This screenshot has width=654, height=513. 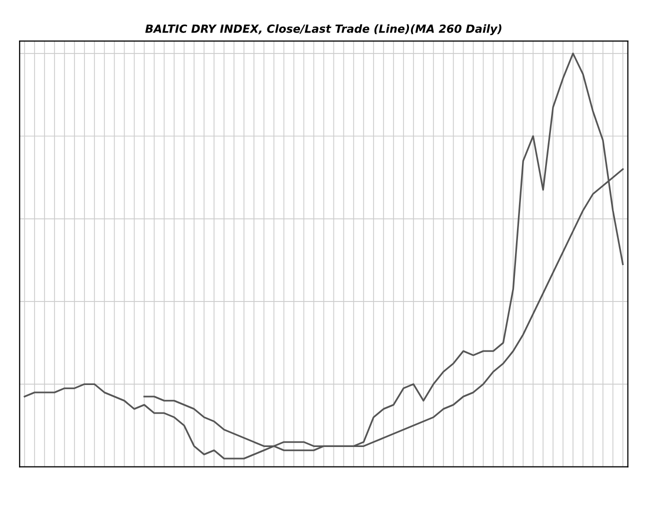 What do you see at coordinates (323, 30) in the screenshot?
I see `chart-title: BALTIC DRY INDEX, Close/Last Trade (Line)(MA 260 Daily)` at bounding box center [323, 30].